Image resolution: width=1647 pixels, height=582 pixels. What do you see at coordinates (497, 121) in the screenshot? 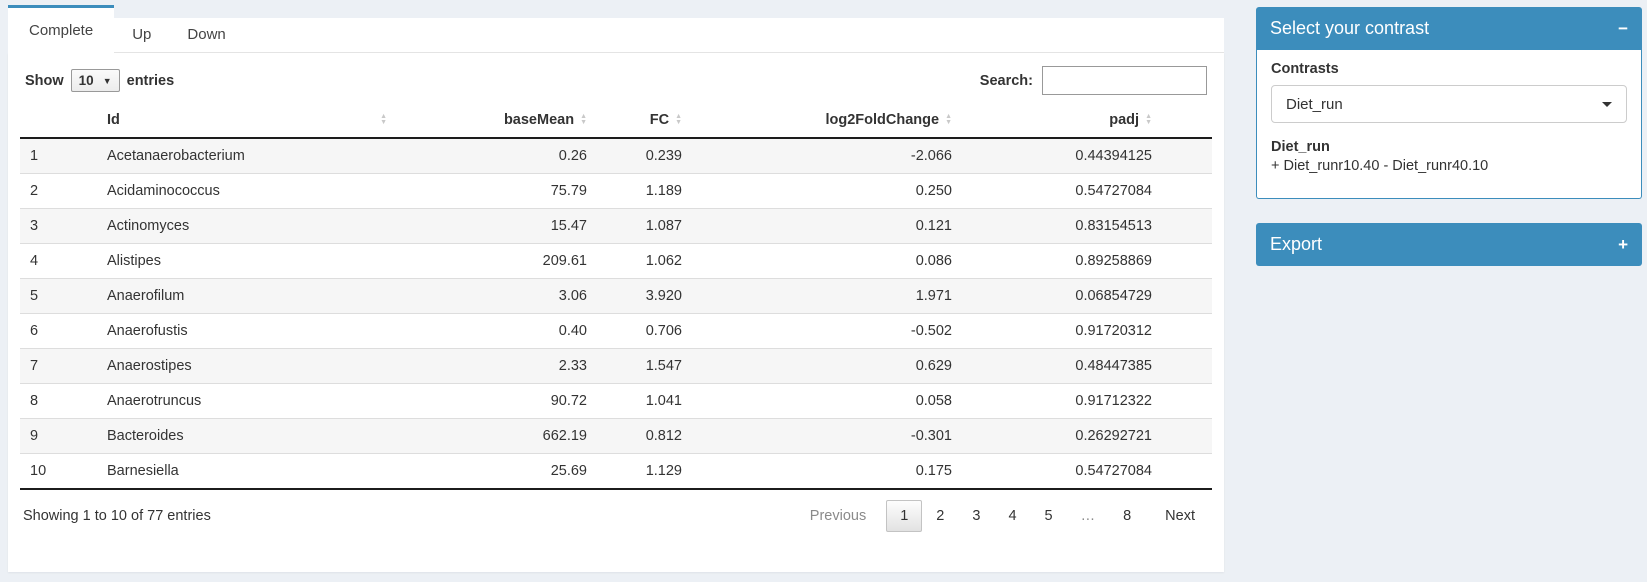
I see `column-header-basemean: baseMean ▲ ▼` at bounding box center [497, 121].